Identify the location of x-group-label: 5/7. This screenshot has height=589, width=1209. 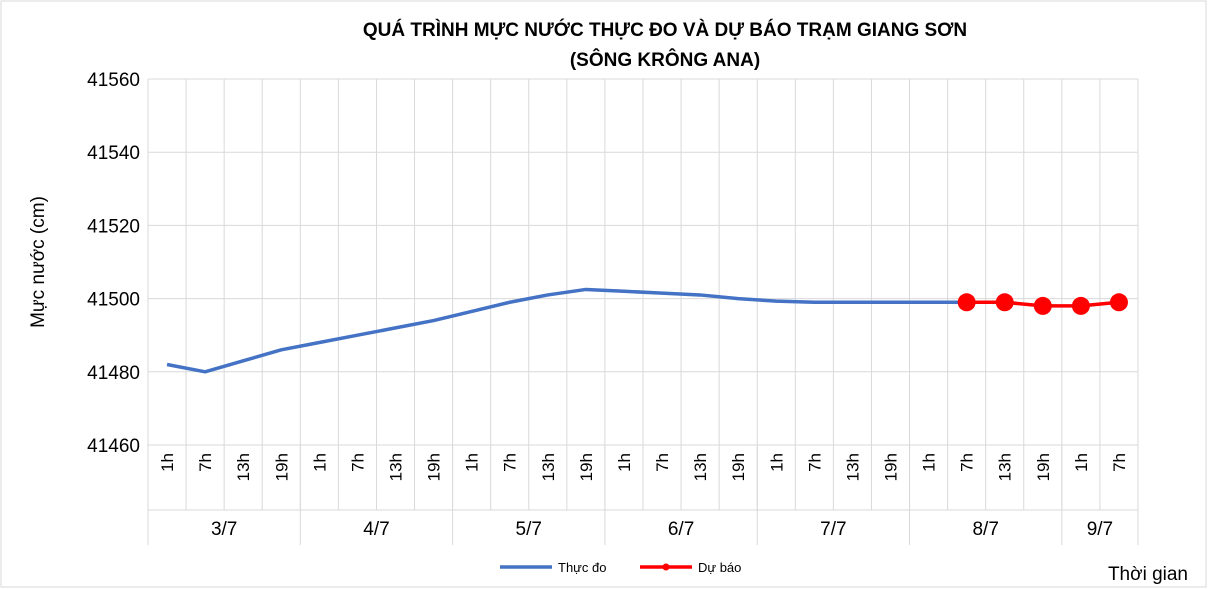
(529, 529).